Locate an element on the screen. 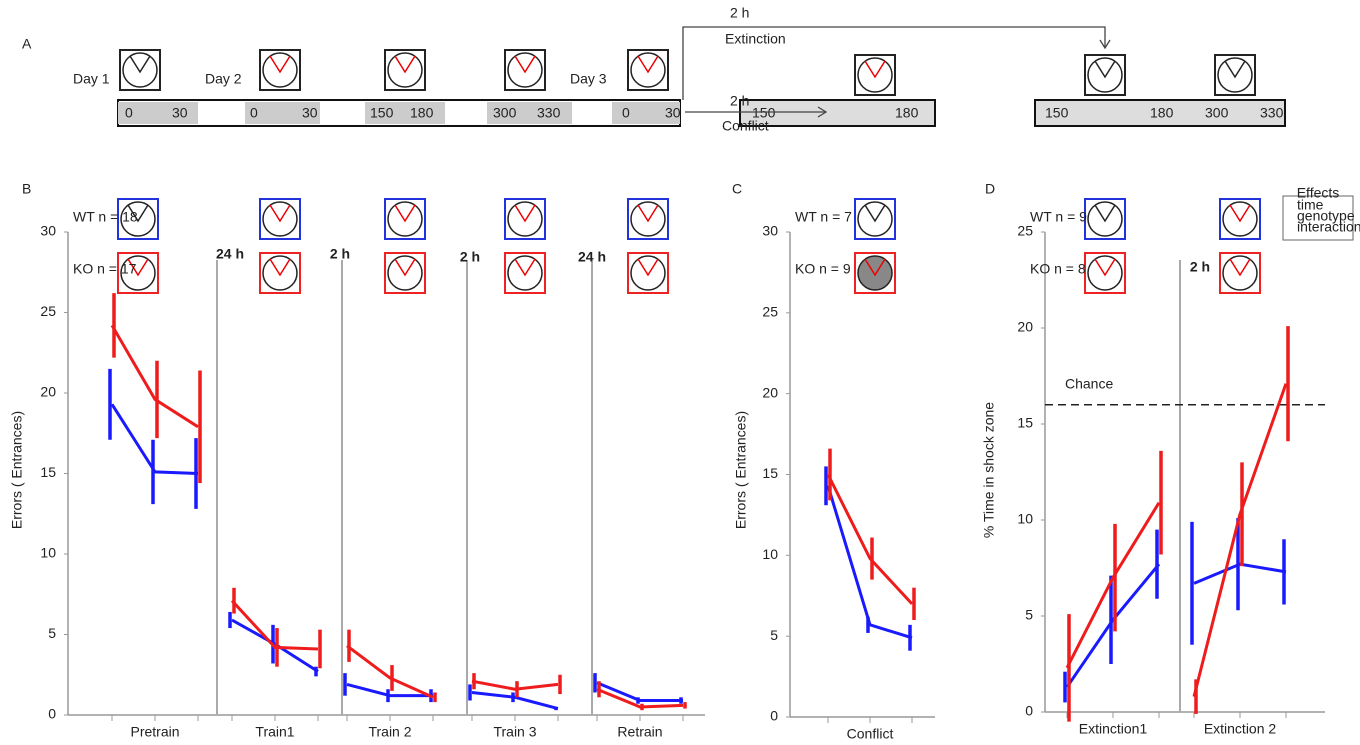 The width and height of the screenshot is (1360, 745). legend-entry: WT n = 18 is located at coordinates (105, 217).